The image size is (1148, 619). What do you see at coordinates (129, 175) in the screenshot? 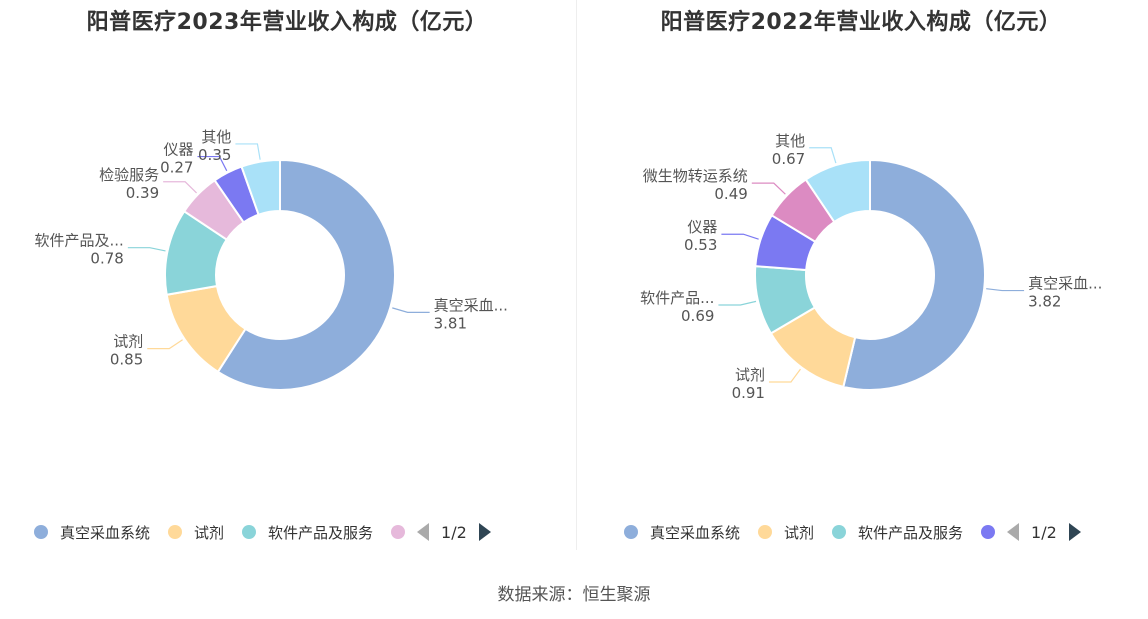
I see `slice-name-label: 检验服务` at bounding box center [129, 175].